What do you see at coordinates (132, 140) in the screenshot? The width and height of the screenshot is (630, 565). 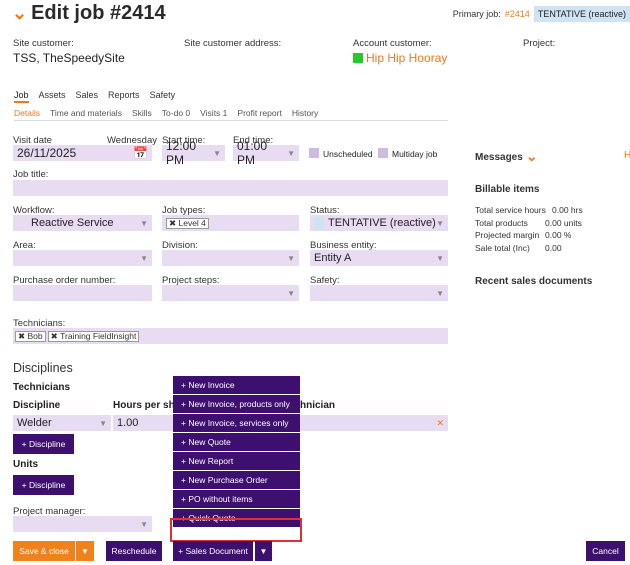 I see `visit-day: Wednesday` at bounding box center [132, 140].